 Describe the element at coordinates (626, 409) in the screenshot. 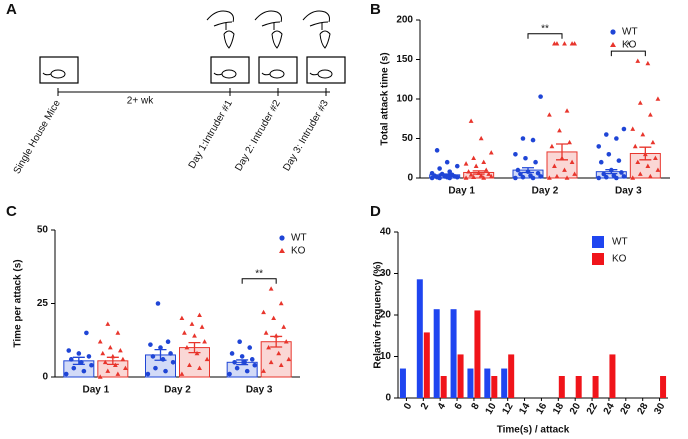

I see `x-tick-label: 26` at that location.